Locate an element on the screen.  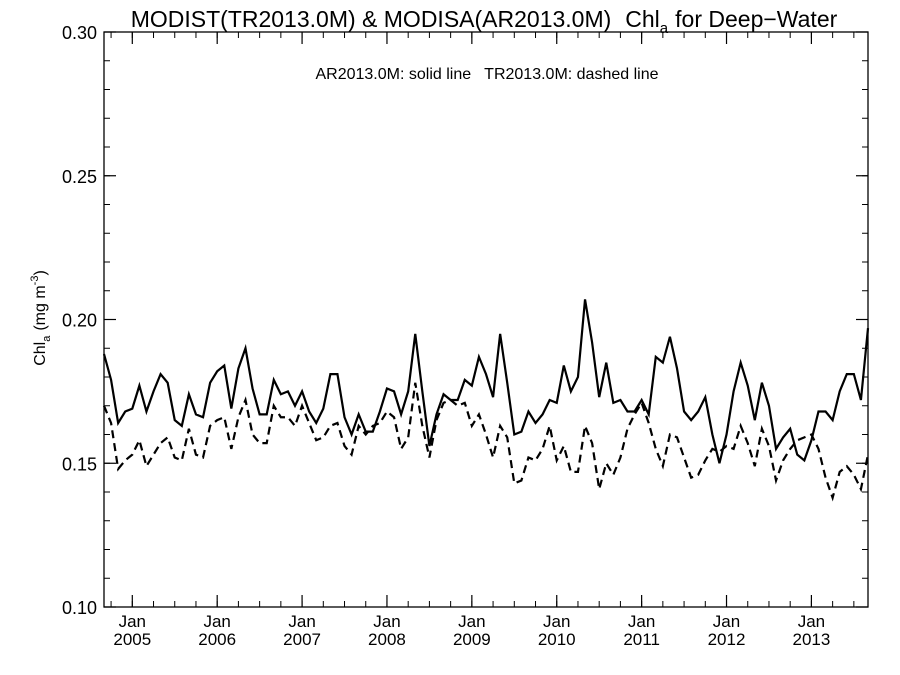
x-tick-year-label: 2013 is located at coordinates (811, 639).